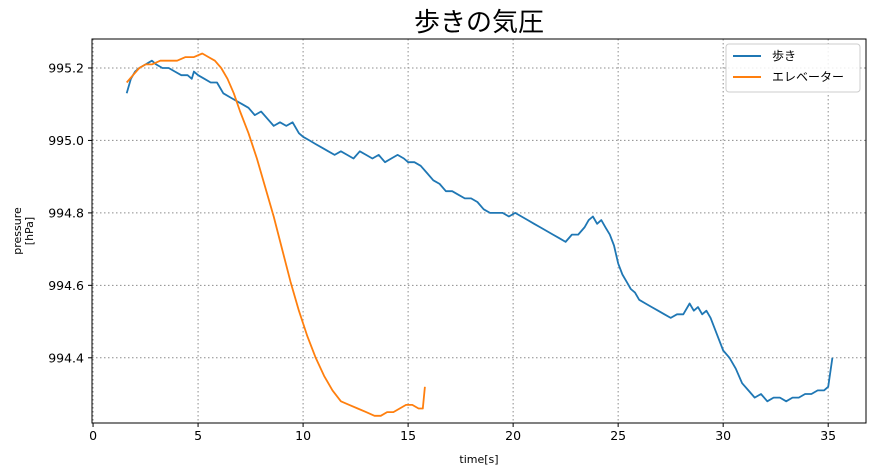 This screenshot has width=876, height=475. Describe the element at coordinates (513, 435) in the screenshot. I see `x-tick-label: 20` at that location.